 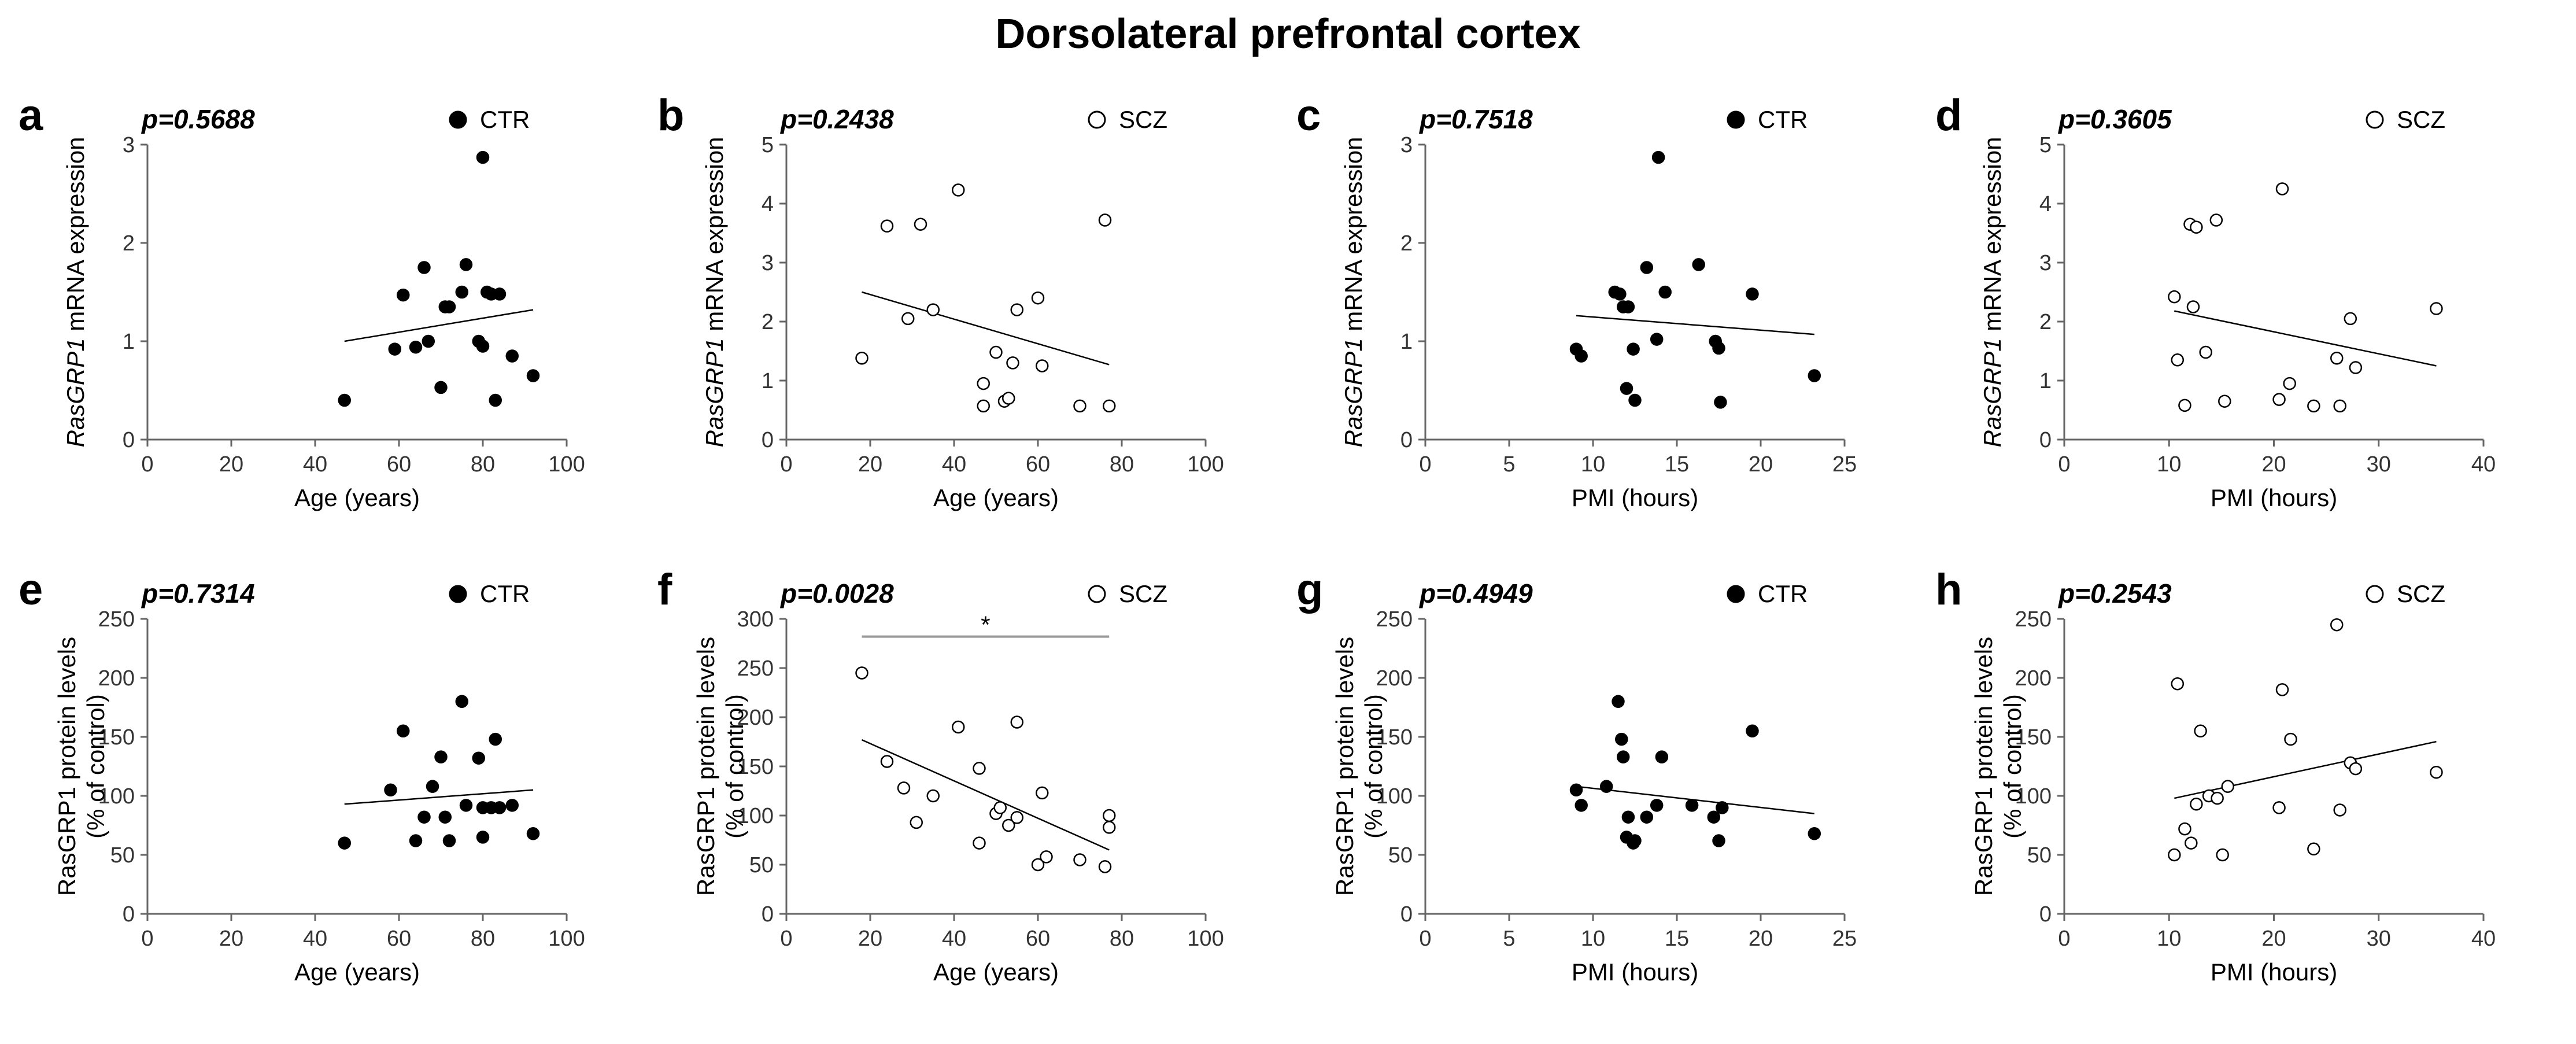 I want to click on y-tick-label: 150, so click(x=116, y=738).